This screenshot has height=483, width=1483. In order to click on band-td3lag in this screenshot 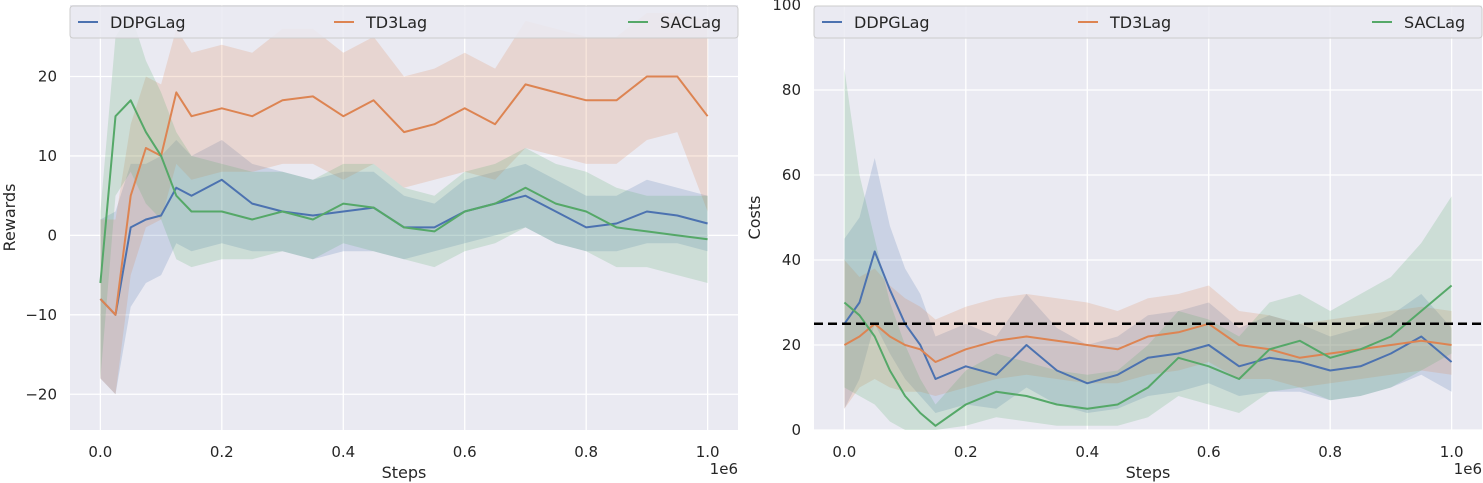, I will do `click(1148, 334)`.